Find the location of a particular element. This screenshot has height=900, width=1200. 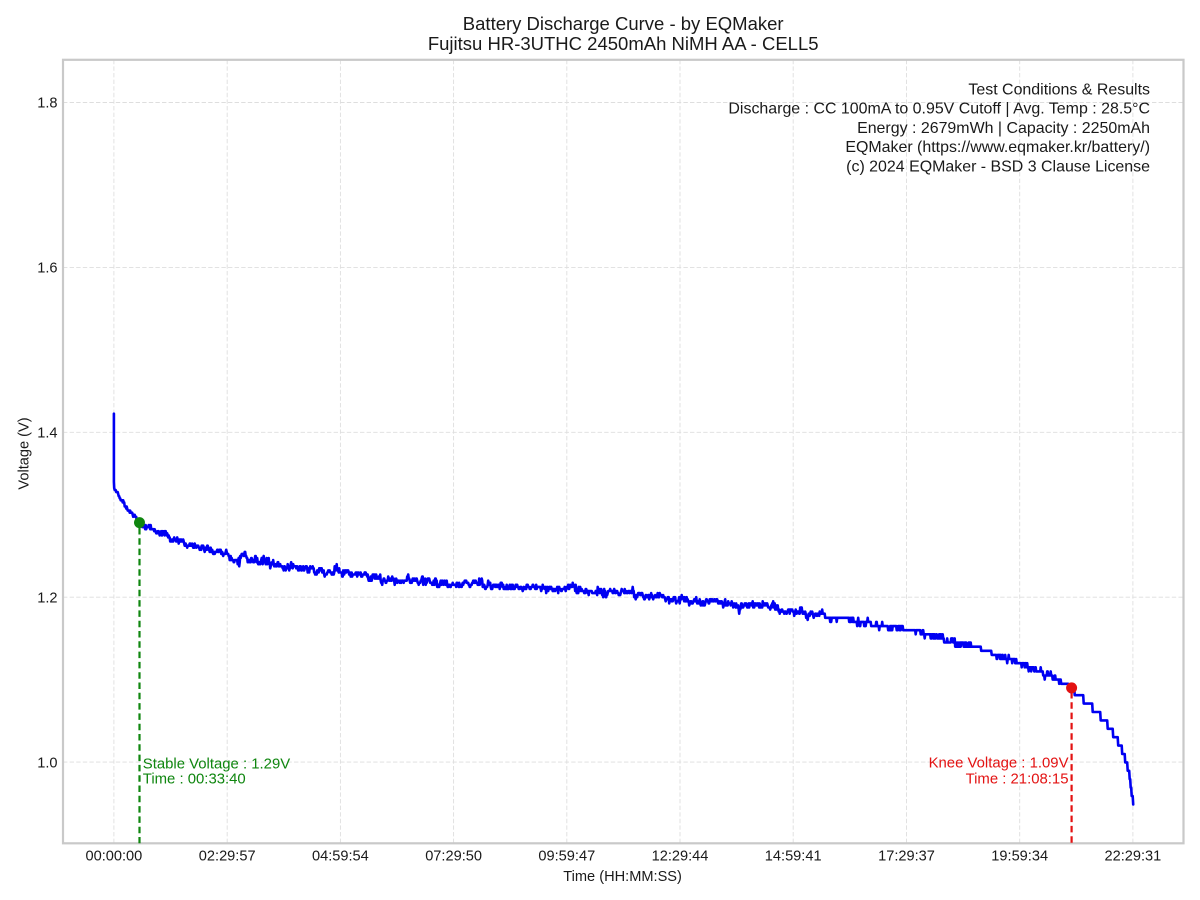

svg-text: 1.4 is located at coordinates (47, 434).